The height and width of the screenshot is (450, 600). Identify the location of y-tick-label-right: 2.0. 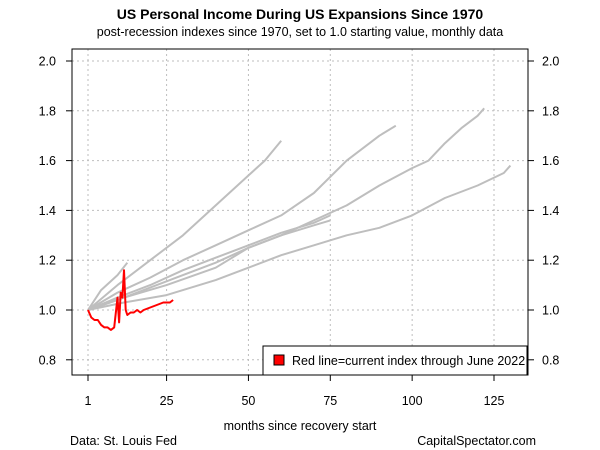
(550, 62).